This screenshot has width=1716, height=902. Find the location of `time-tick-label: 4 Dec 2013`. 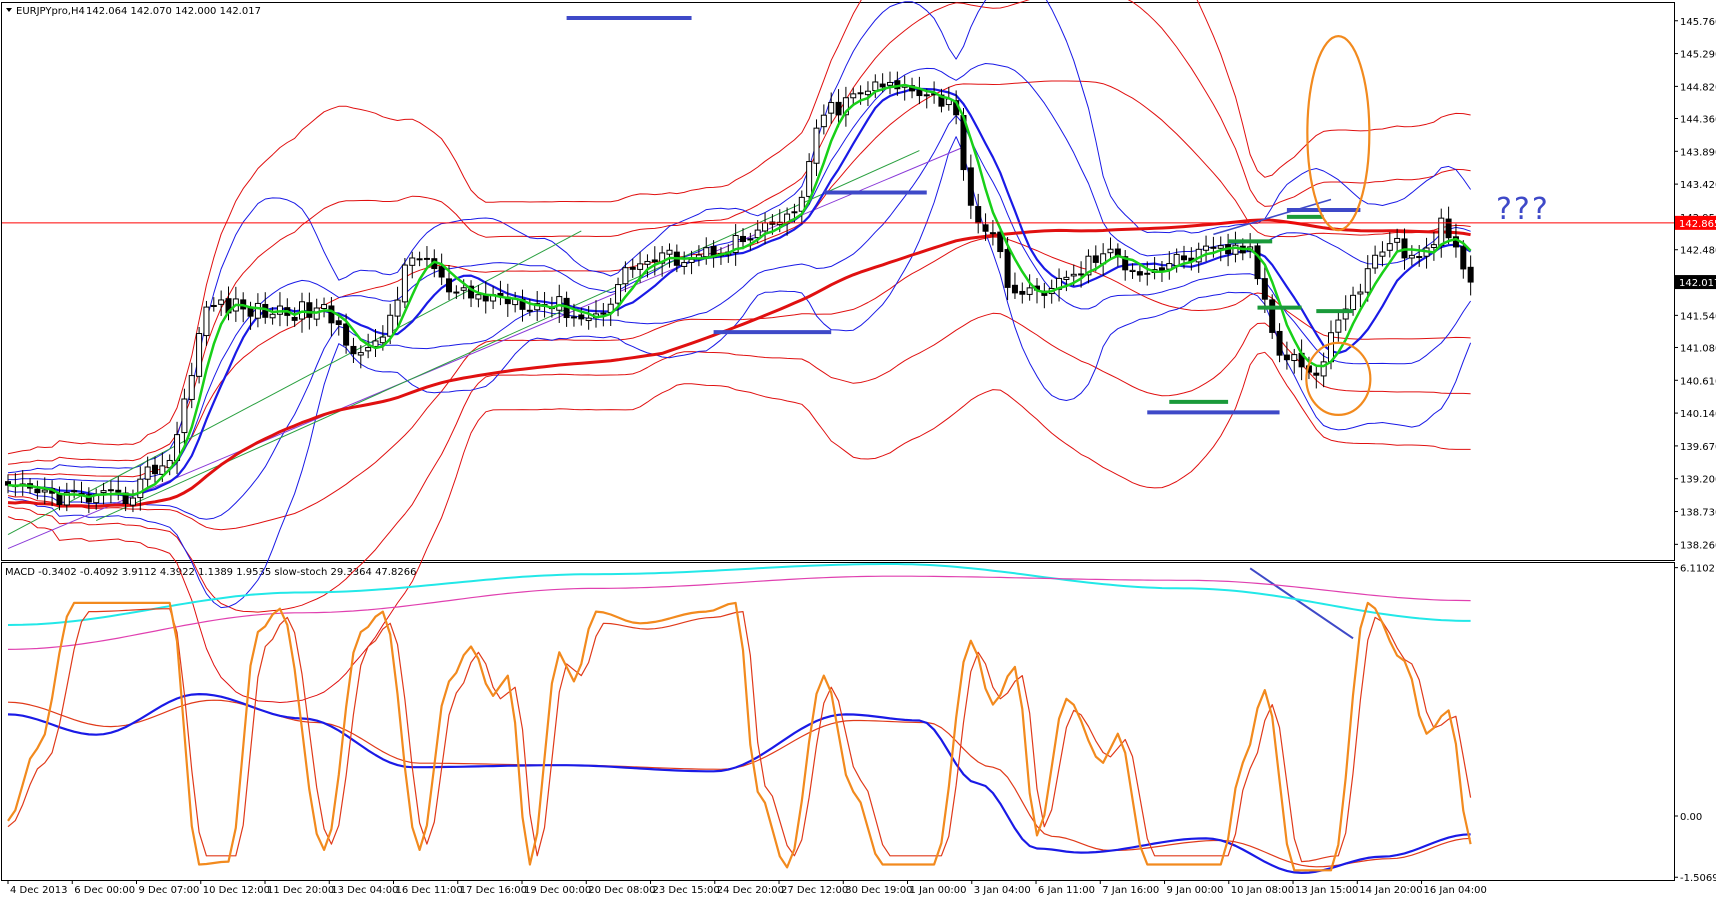

time-tick-label: 4 Dec 2013 is located at coordinates (39, 890).